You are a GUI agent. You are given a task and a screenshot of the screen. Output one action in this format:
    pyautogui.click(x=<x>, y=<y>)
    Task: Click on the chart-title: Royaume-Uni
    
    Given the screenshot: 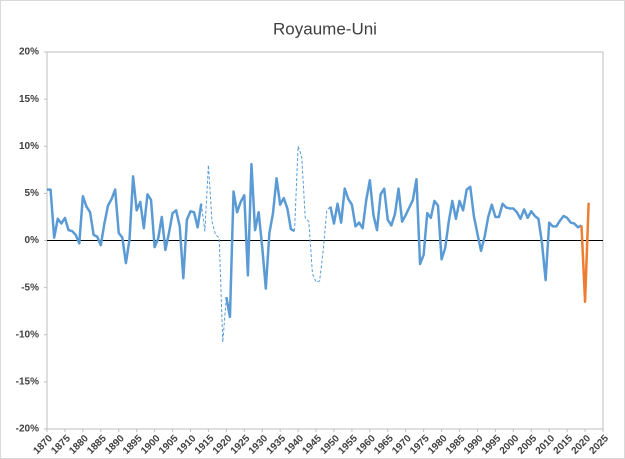 What is the action you would take?
    pyautogui.click(x=325, y=28)
    